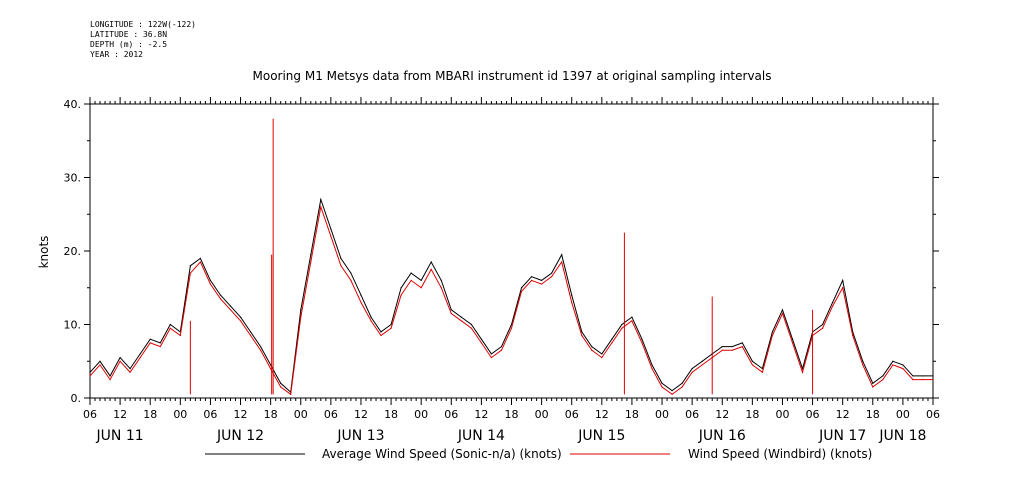 The height and width of the screenshot is (504, 1009). What do you see at coordinates (780, 454) in the screenshot?
I see `legend-windbird-label: Wind Speed (Windbird) (knots)` at bounding box center [780, 454].